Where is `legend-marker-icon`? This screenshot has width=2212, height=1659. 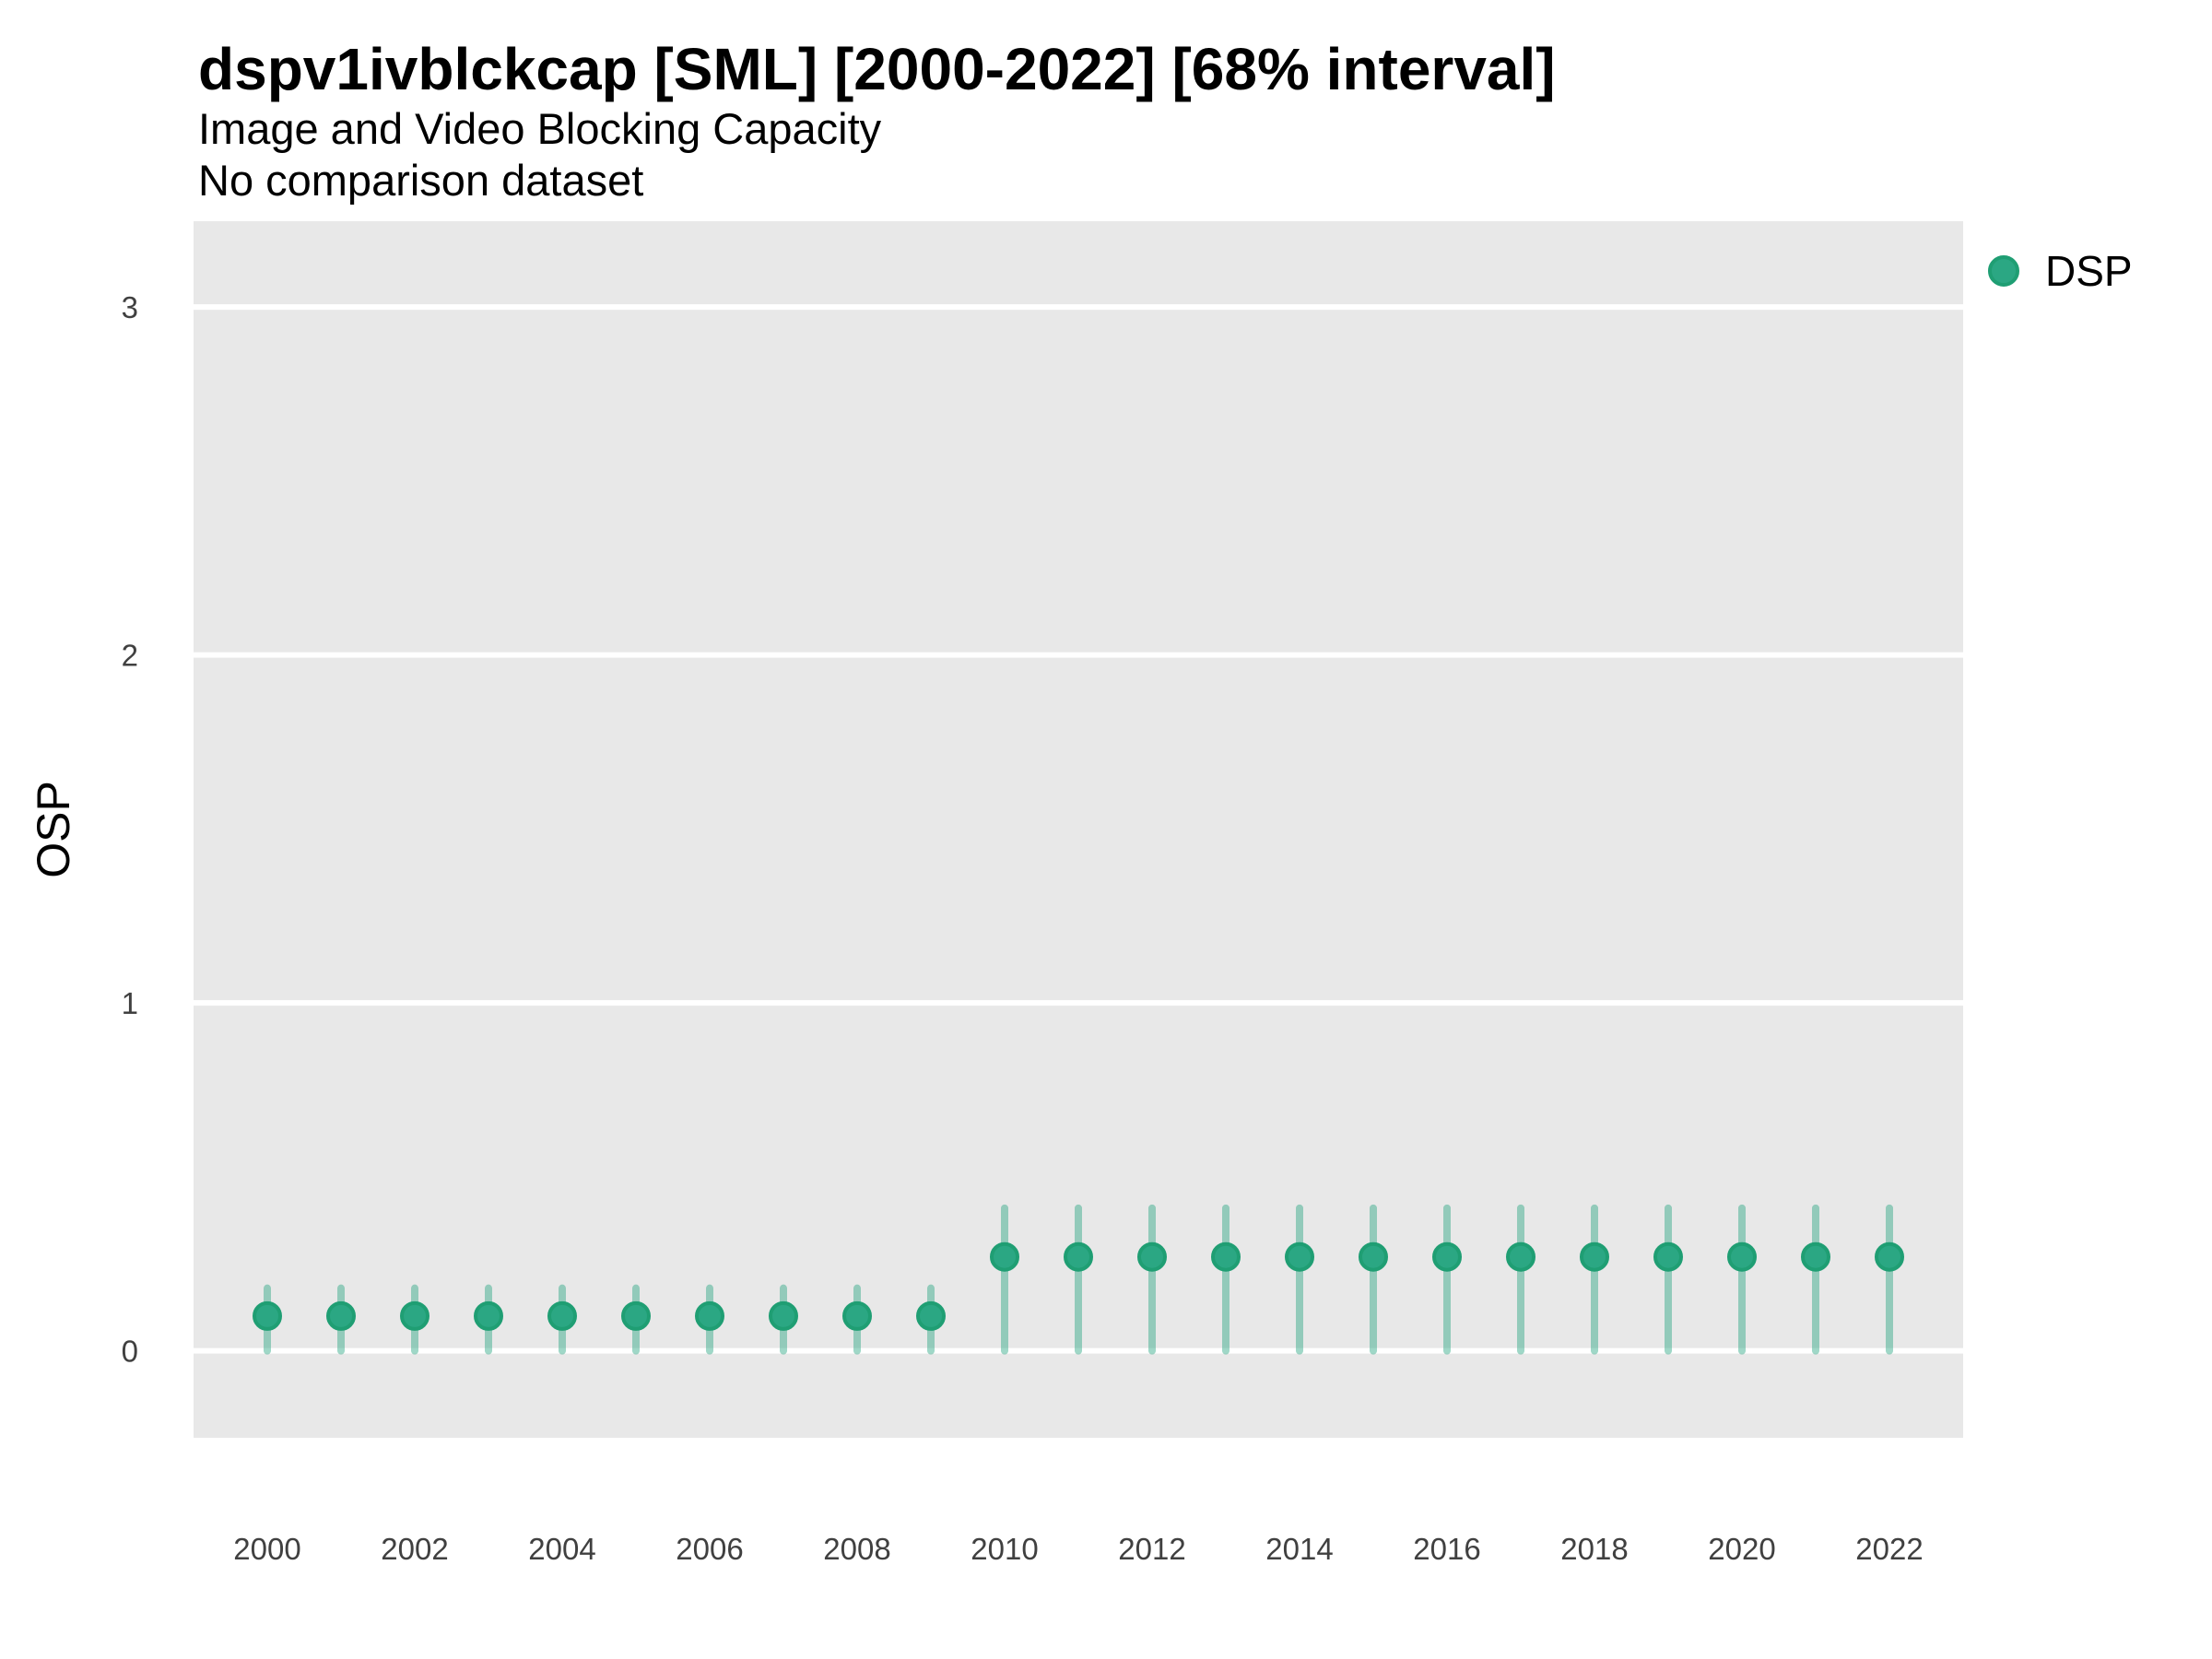
legend-marker-icon is located at coordinates (2003, 271).